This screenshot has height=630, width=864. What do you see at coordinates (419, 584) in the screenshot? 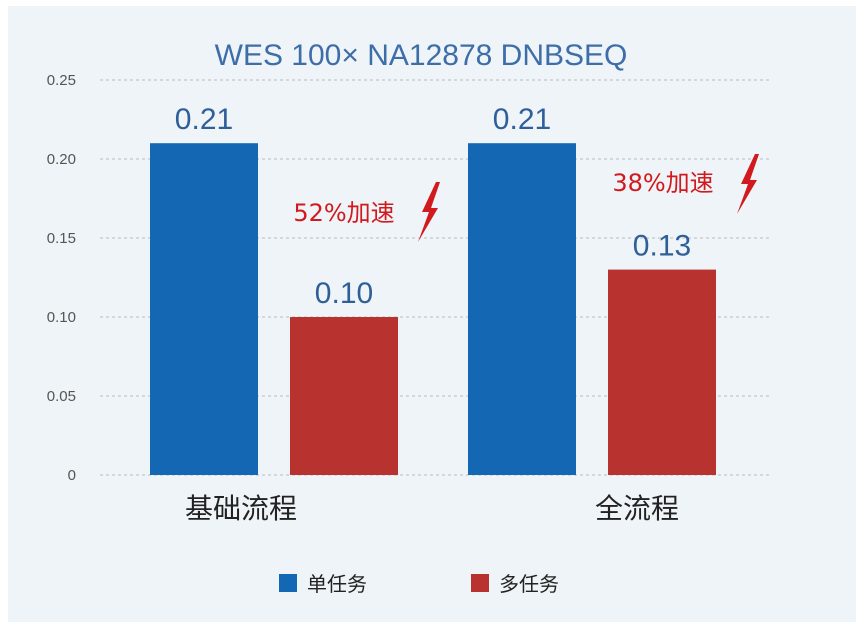
I see `legend: 单任务 多任务` at bounding box center [419, 584].